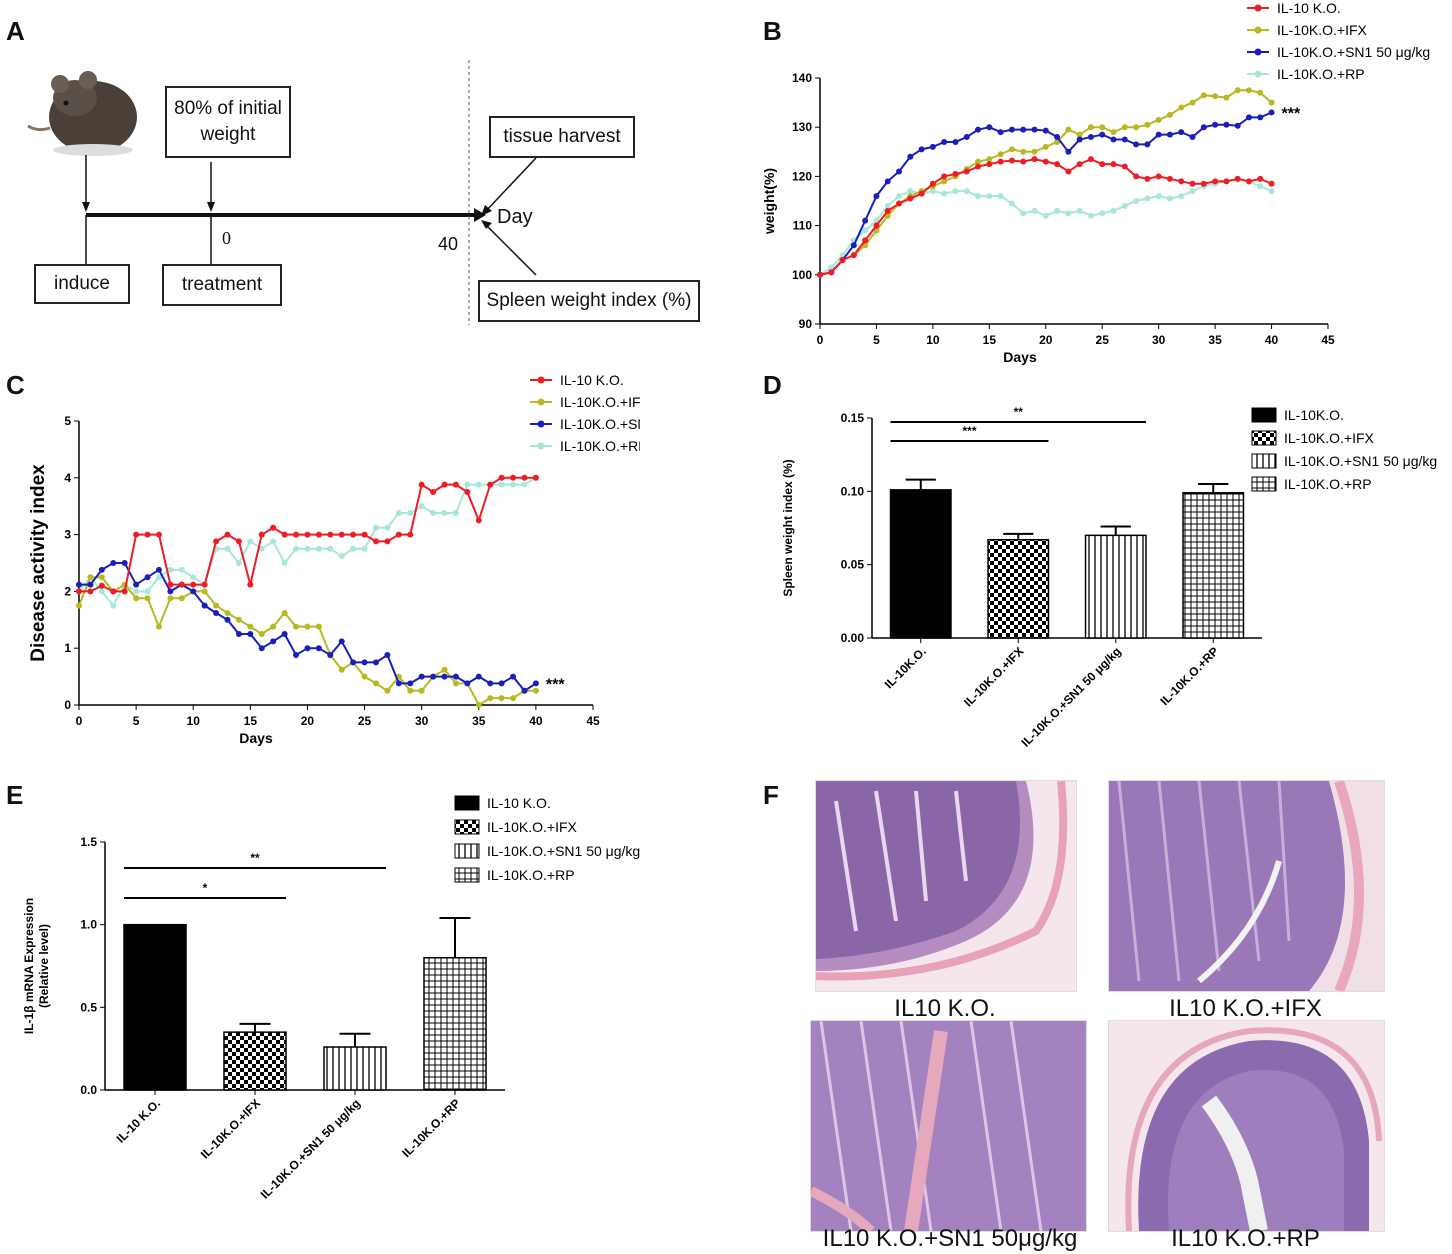 This screenshot has height=1254, width=1452. Describe the element at coordinates (593, 721) in the screenshot. I see `x-tick-label: 45` at that location.